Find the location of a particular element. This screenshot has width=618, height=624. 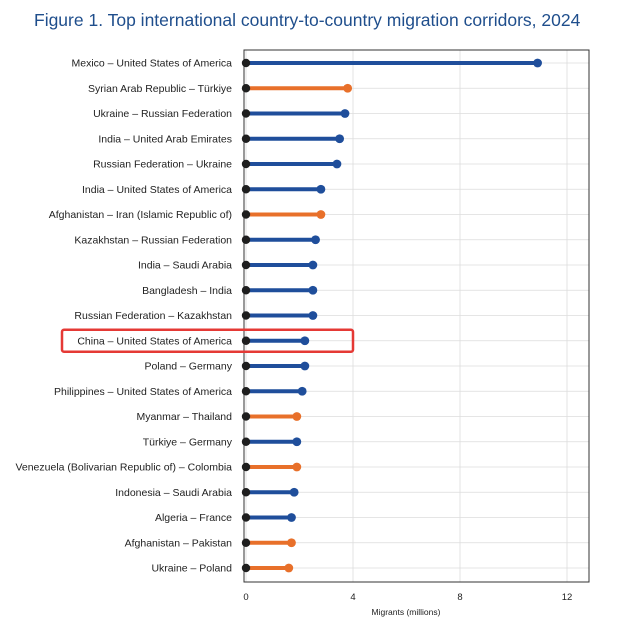

x-tick-labels: 0 4 8 12 is located at coordinates (407, 597).